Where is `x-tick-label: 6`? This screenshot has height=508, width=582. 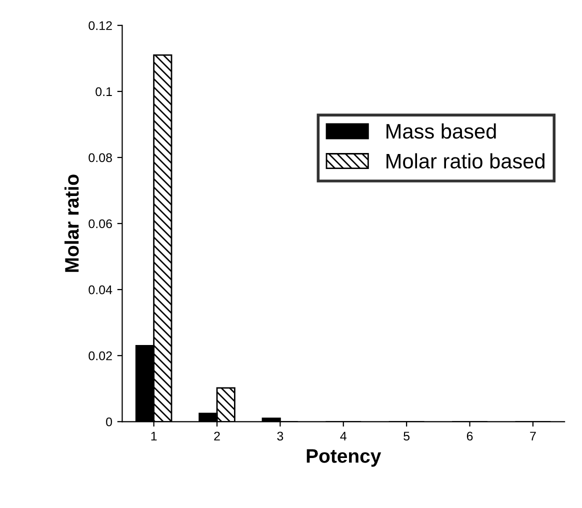
x-tick-label: 6 is located at coordinates (469, 436).